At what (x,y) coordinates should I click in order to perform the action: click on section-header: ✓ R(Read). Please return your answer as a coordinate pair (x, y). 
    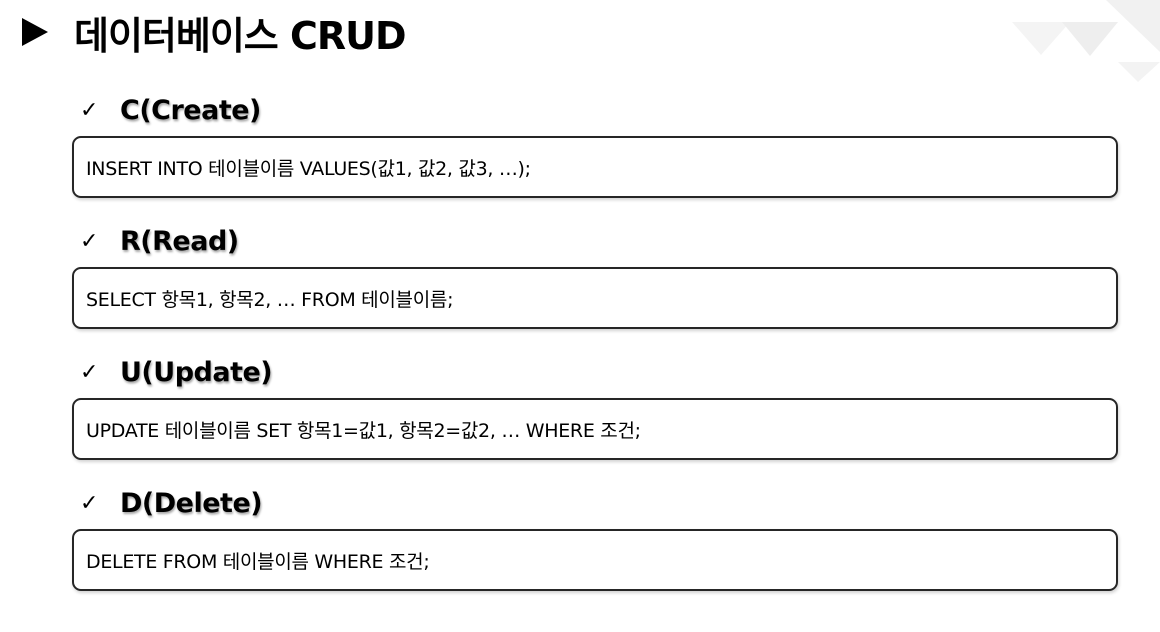
    Looking at the image, I should click on (599, 241).